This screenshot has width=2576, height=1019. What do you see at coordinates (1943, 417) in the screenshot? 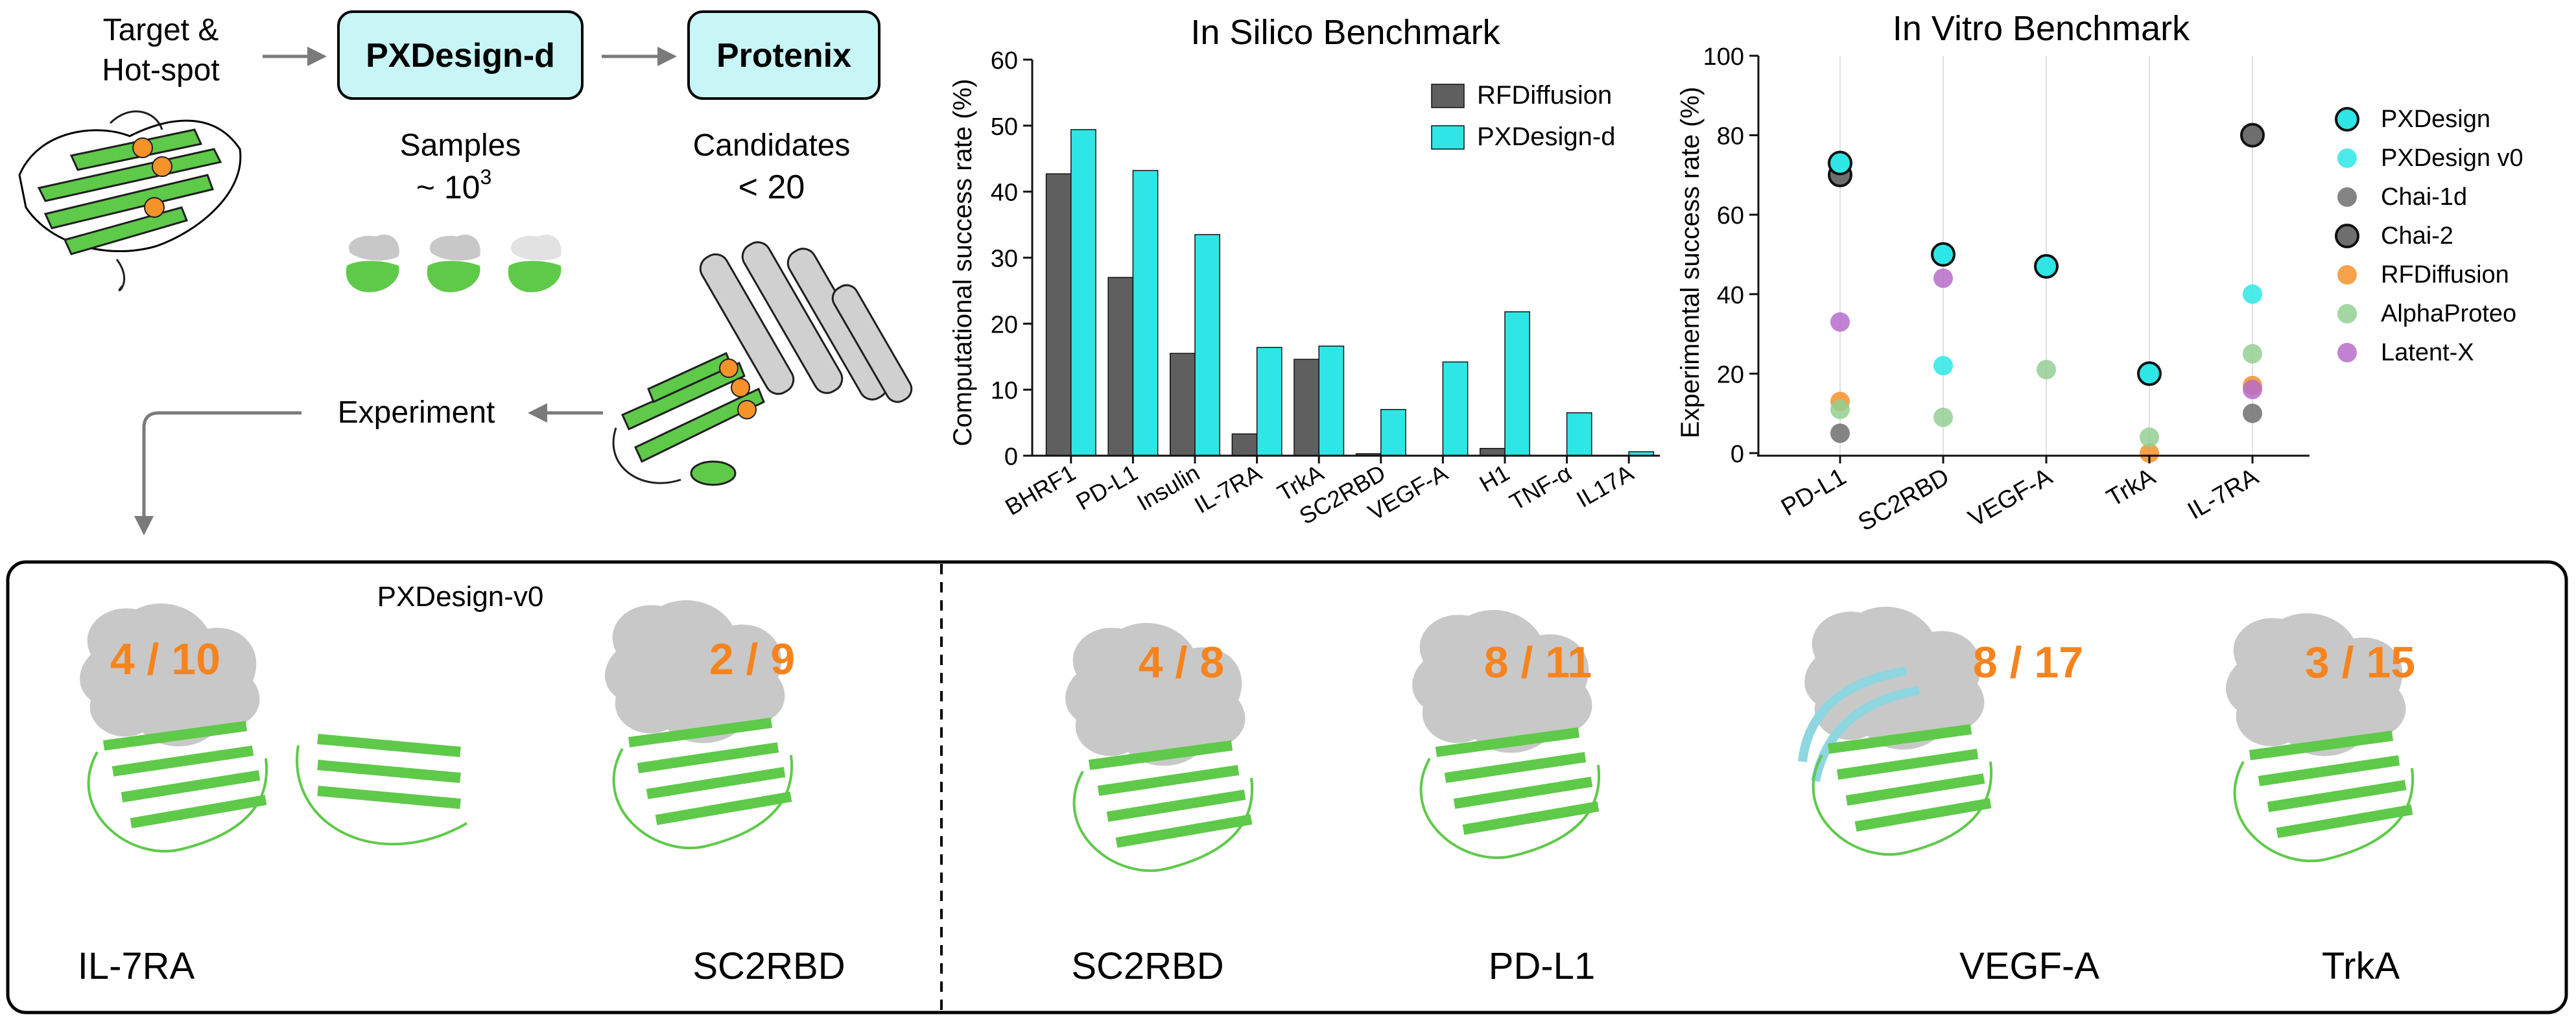
I see `point-alphaproteo-sc2rbd` at bounding box center [1943, 417].